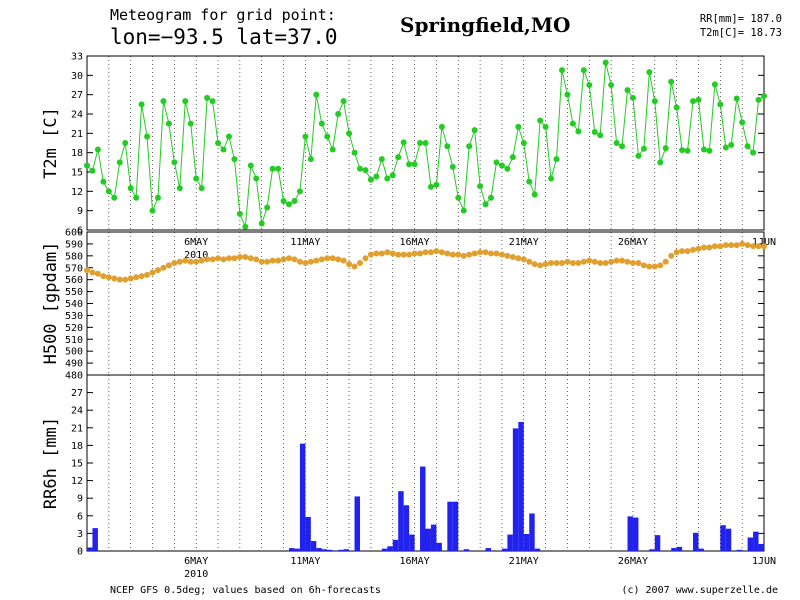 Image resolution: width=800 pixels, height=600 pixels. I want to click on h500-xtick-year: 2010, so click(196, 255).